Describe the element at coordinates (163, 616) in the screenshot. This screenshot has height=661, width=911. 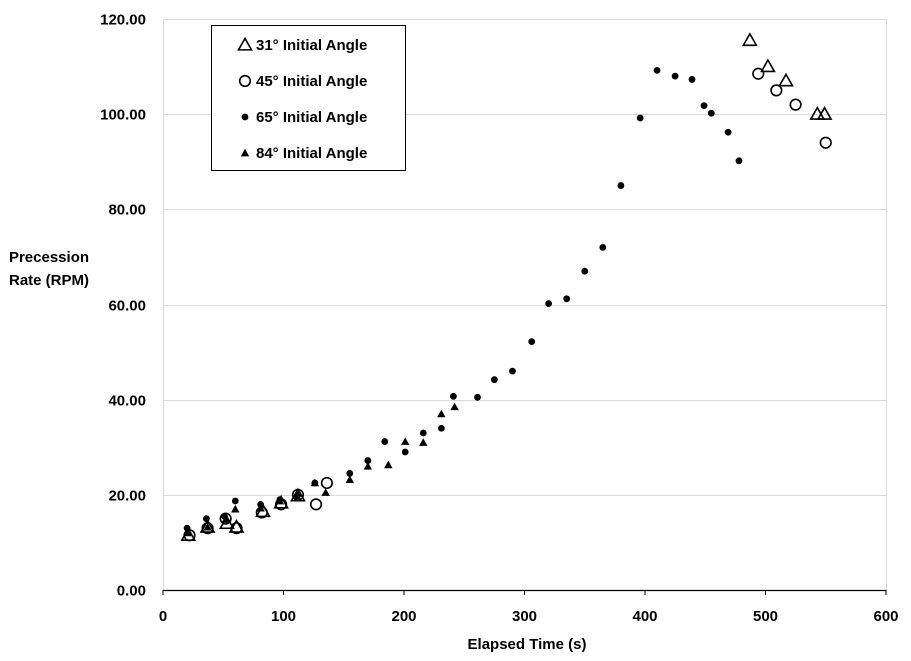
I see `x-tick-label: 0` at that location.